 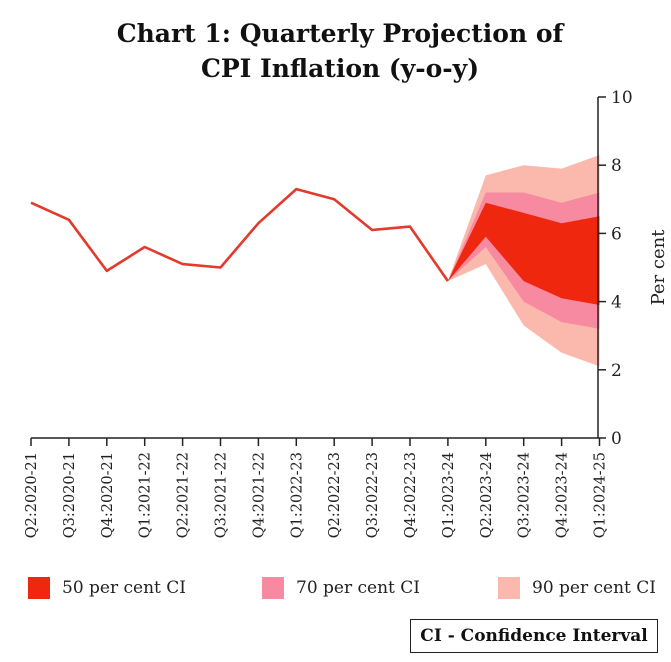 What do you see at coordinates (509, 588) in the screenshot?
I see `legend-swatch-90ci` at bounding box center [509, 588].